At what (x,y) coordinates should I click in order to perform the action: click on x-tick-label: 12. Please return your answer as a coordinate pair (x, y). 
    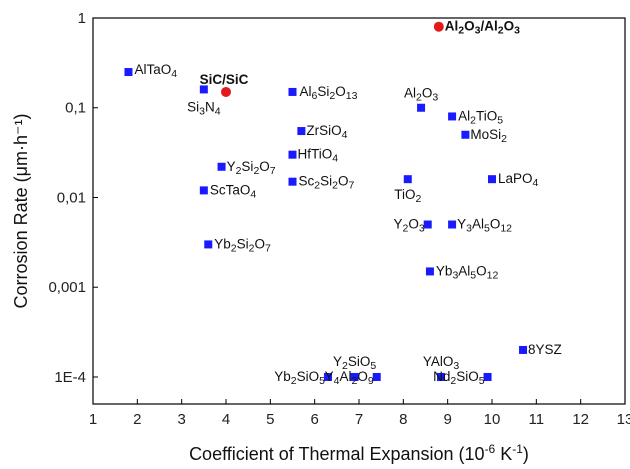
    Looking at the image, I should click on (580, 419).